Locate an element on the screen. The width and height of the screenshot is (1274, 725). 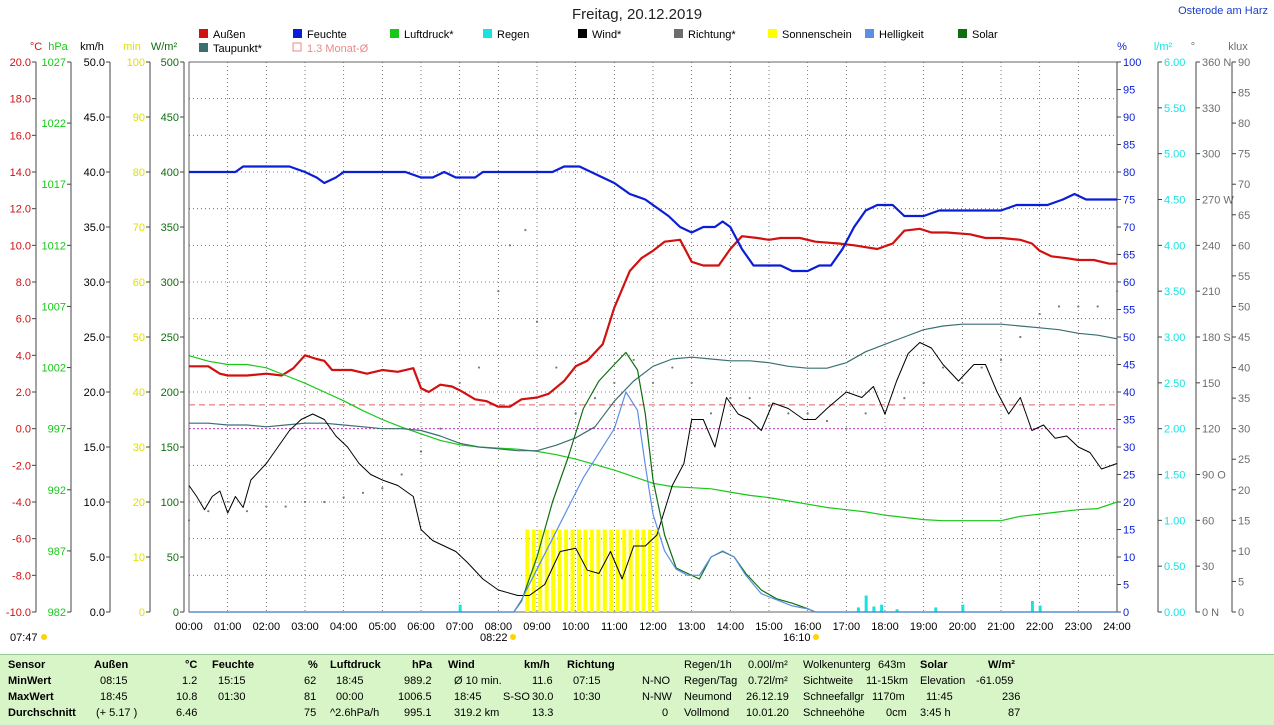
rain-tick-label: 3.50 is located at coordinates (1174, 292).